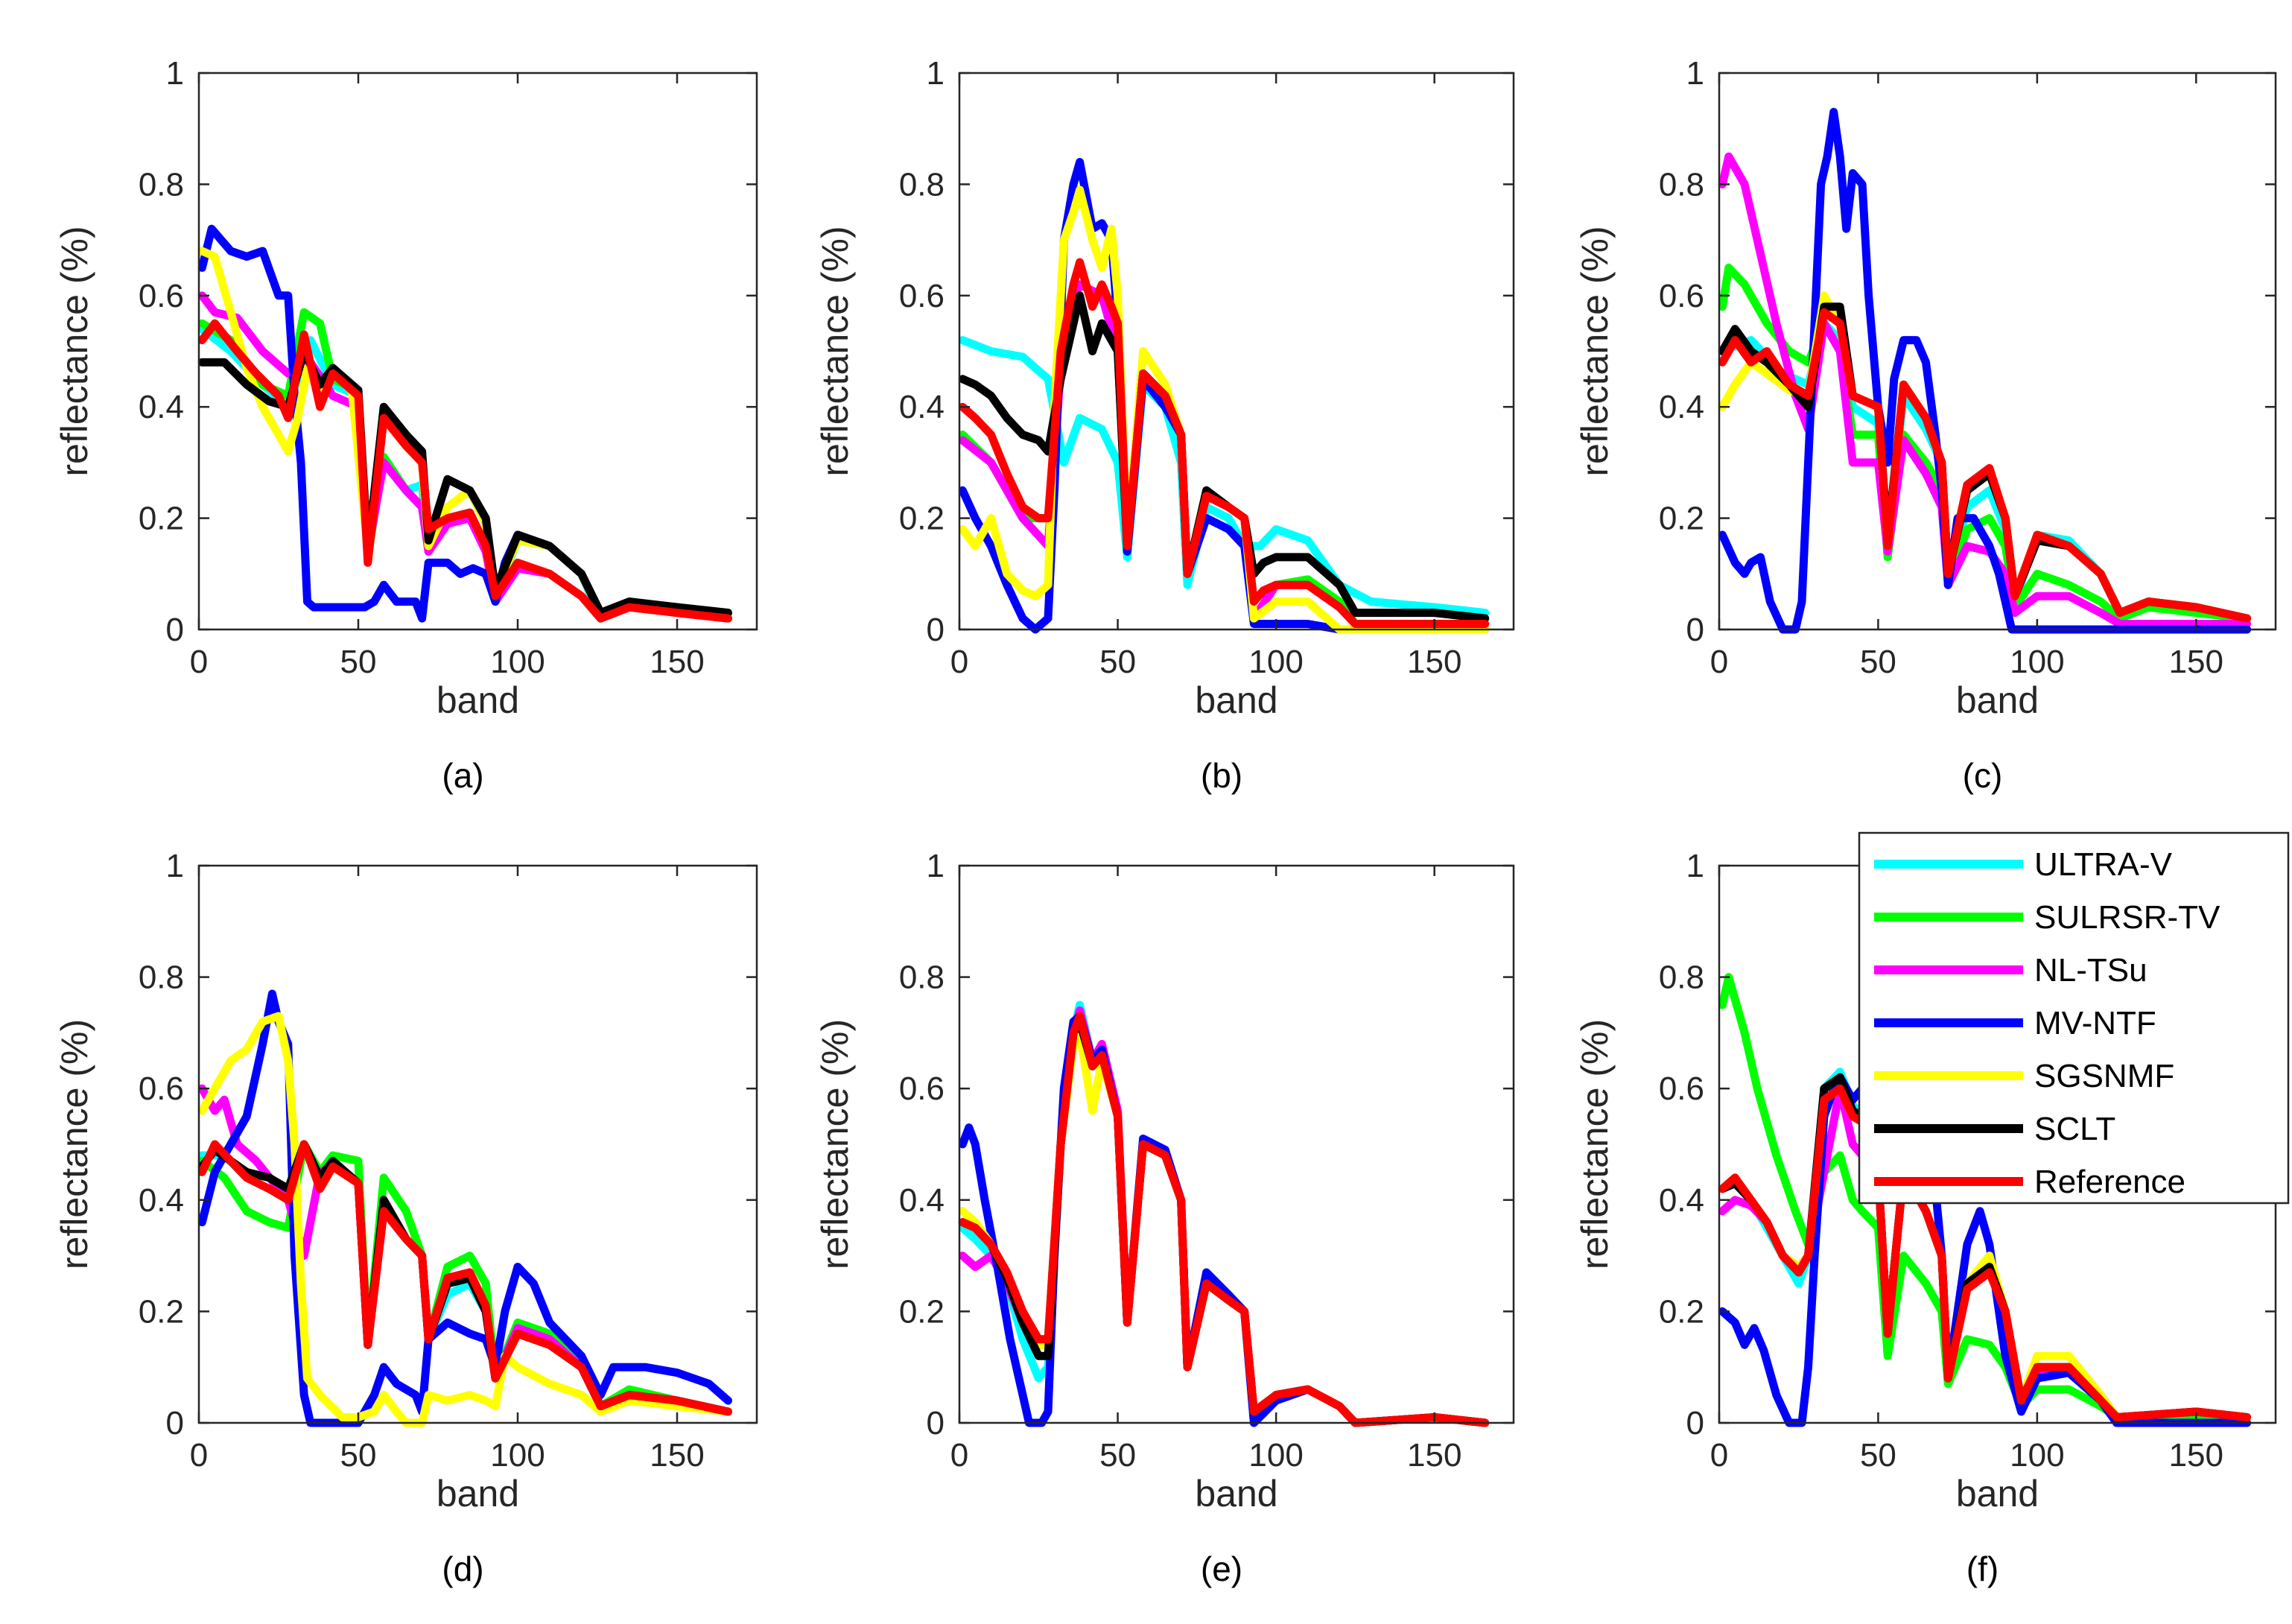 The image size is (2292, 1624). What do you see at coordinates (2090, 971) in the screenshot?
I see `legend-label: NL-TSu` at bounding box center [2090, 971].